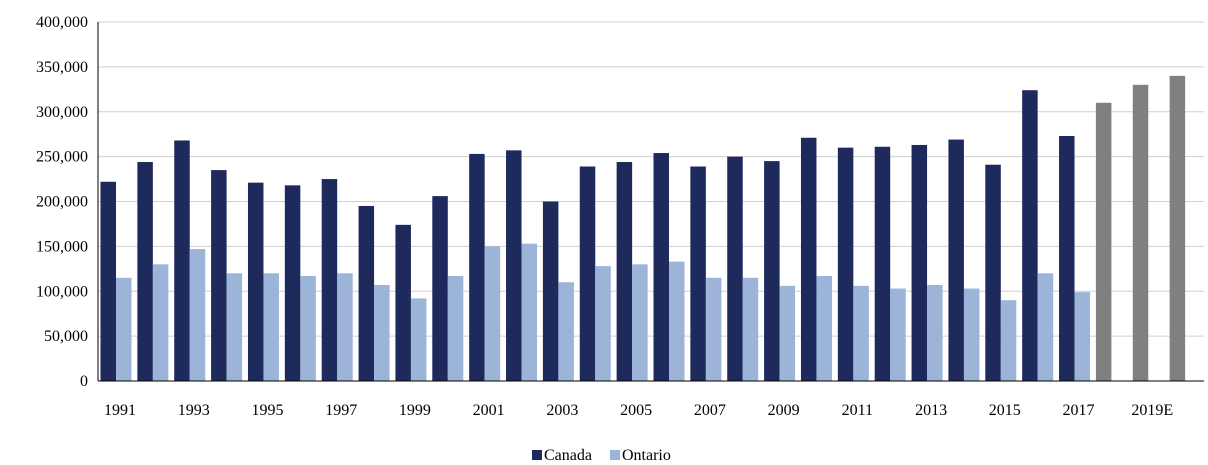  Describe the element at coordinates (489, 410) in the screenshot. I see `x-tick-label: 2001` at that location.